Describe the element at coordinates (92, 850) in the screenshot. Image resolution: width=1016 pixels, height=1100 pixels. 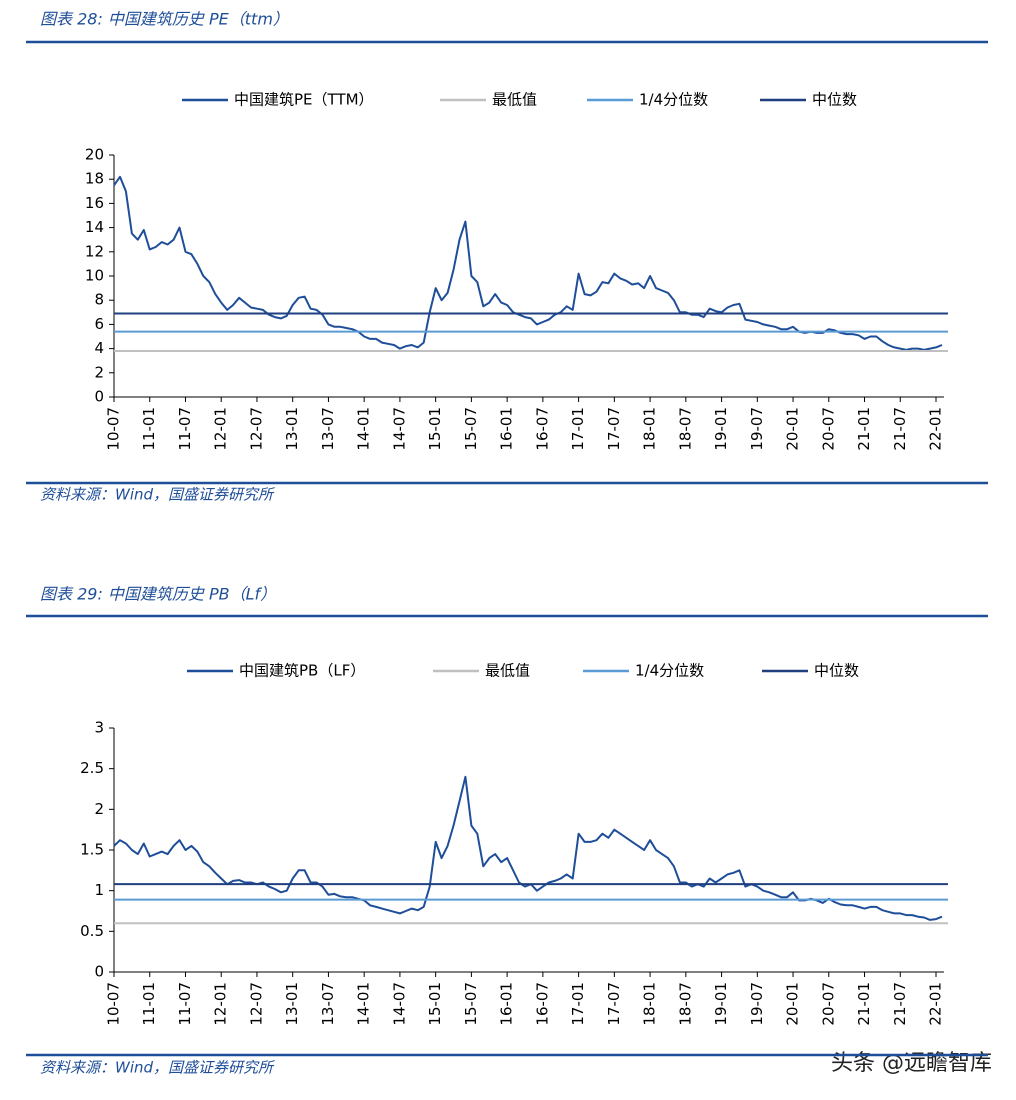
I see `y-tick-label: 1.5` at that location.